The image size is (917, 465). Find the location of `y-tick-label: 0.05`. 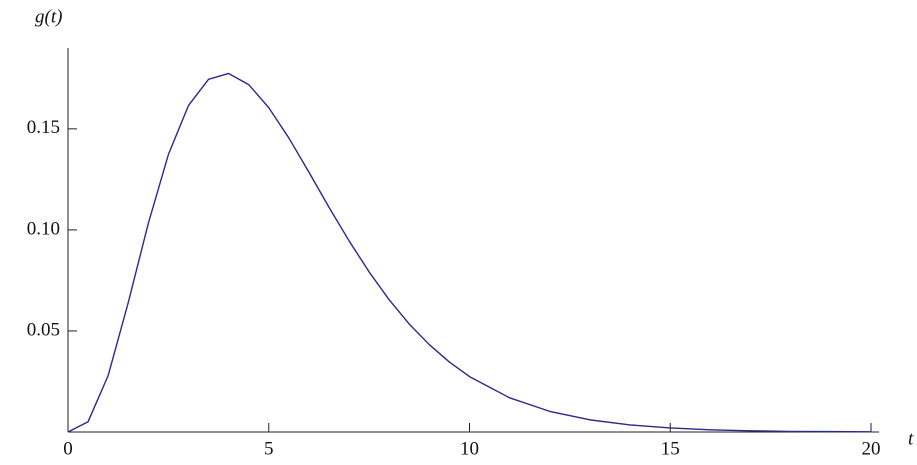

y-tick-label: 0.05 is located at coordinates (43, 329).